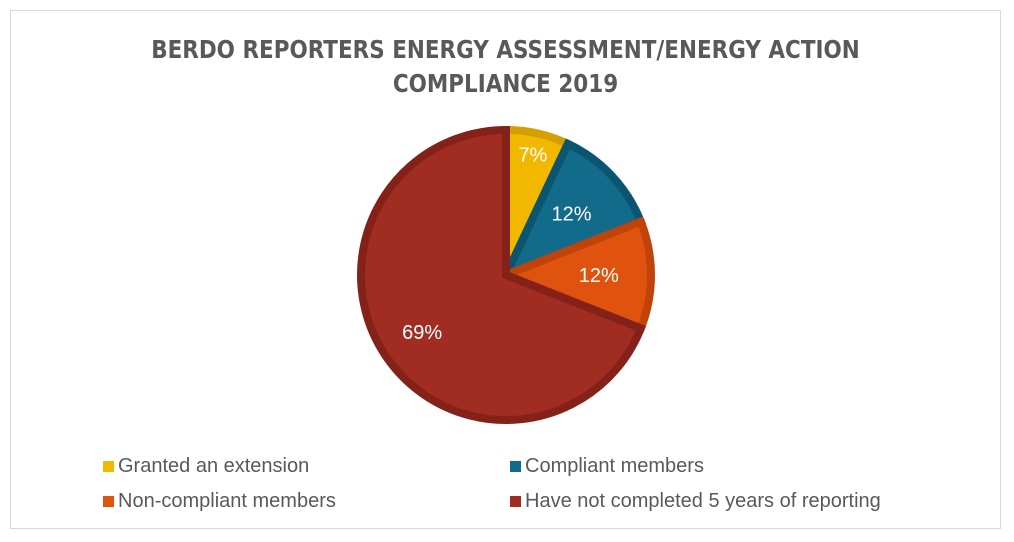 This screenshot has height=542, width=1014. Describe the element at coordinates (422, 333) in the screenshot. I see `pie-label-not-completed-5-years: 69%` at that location.